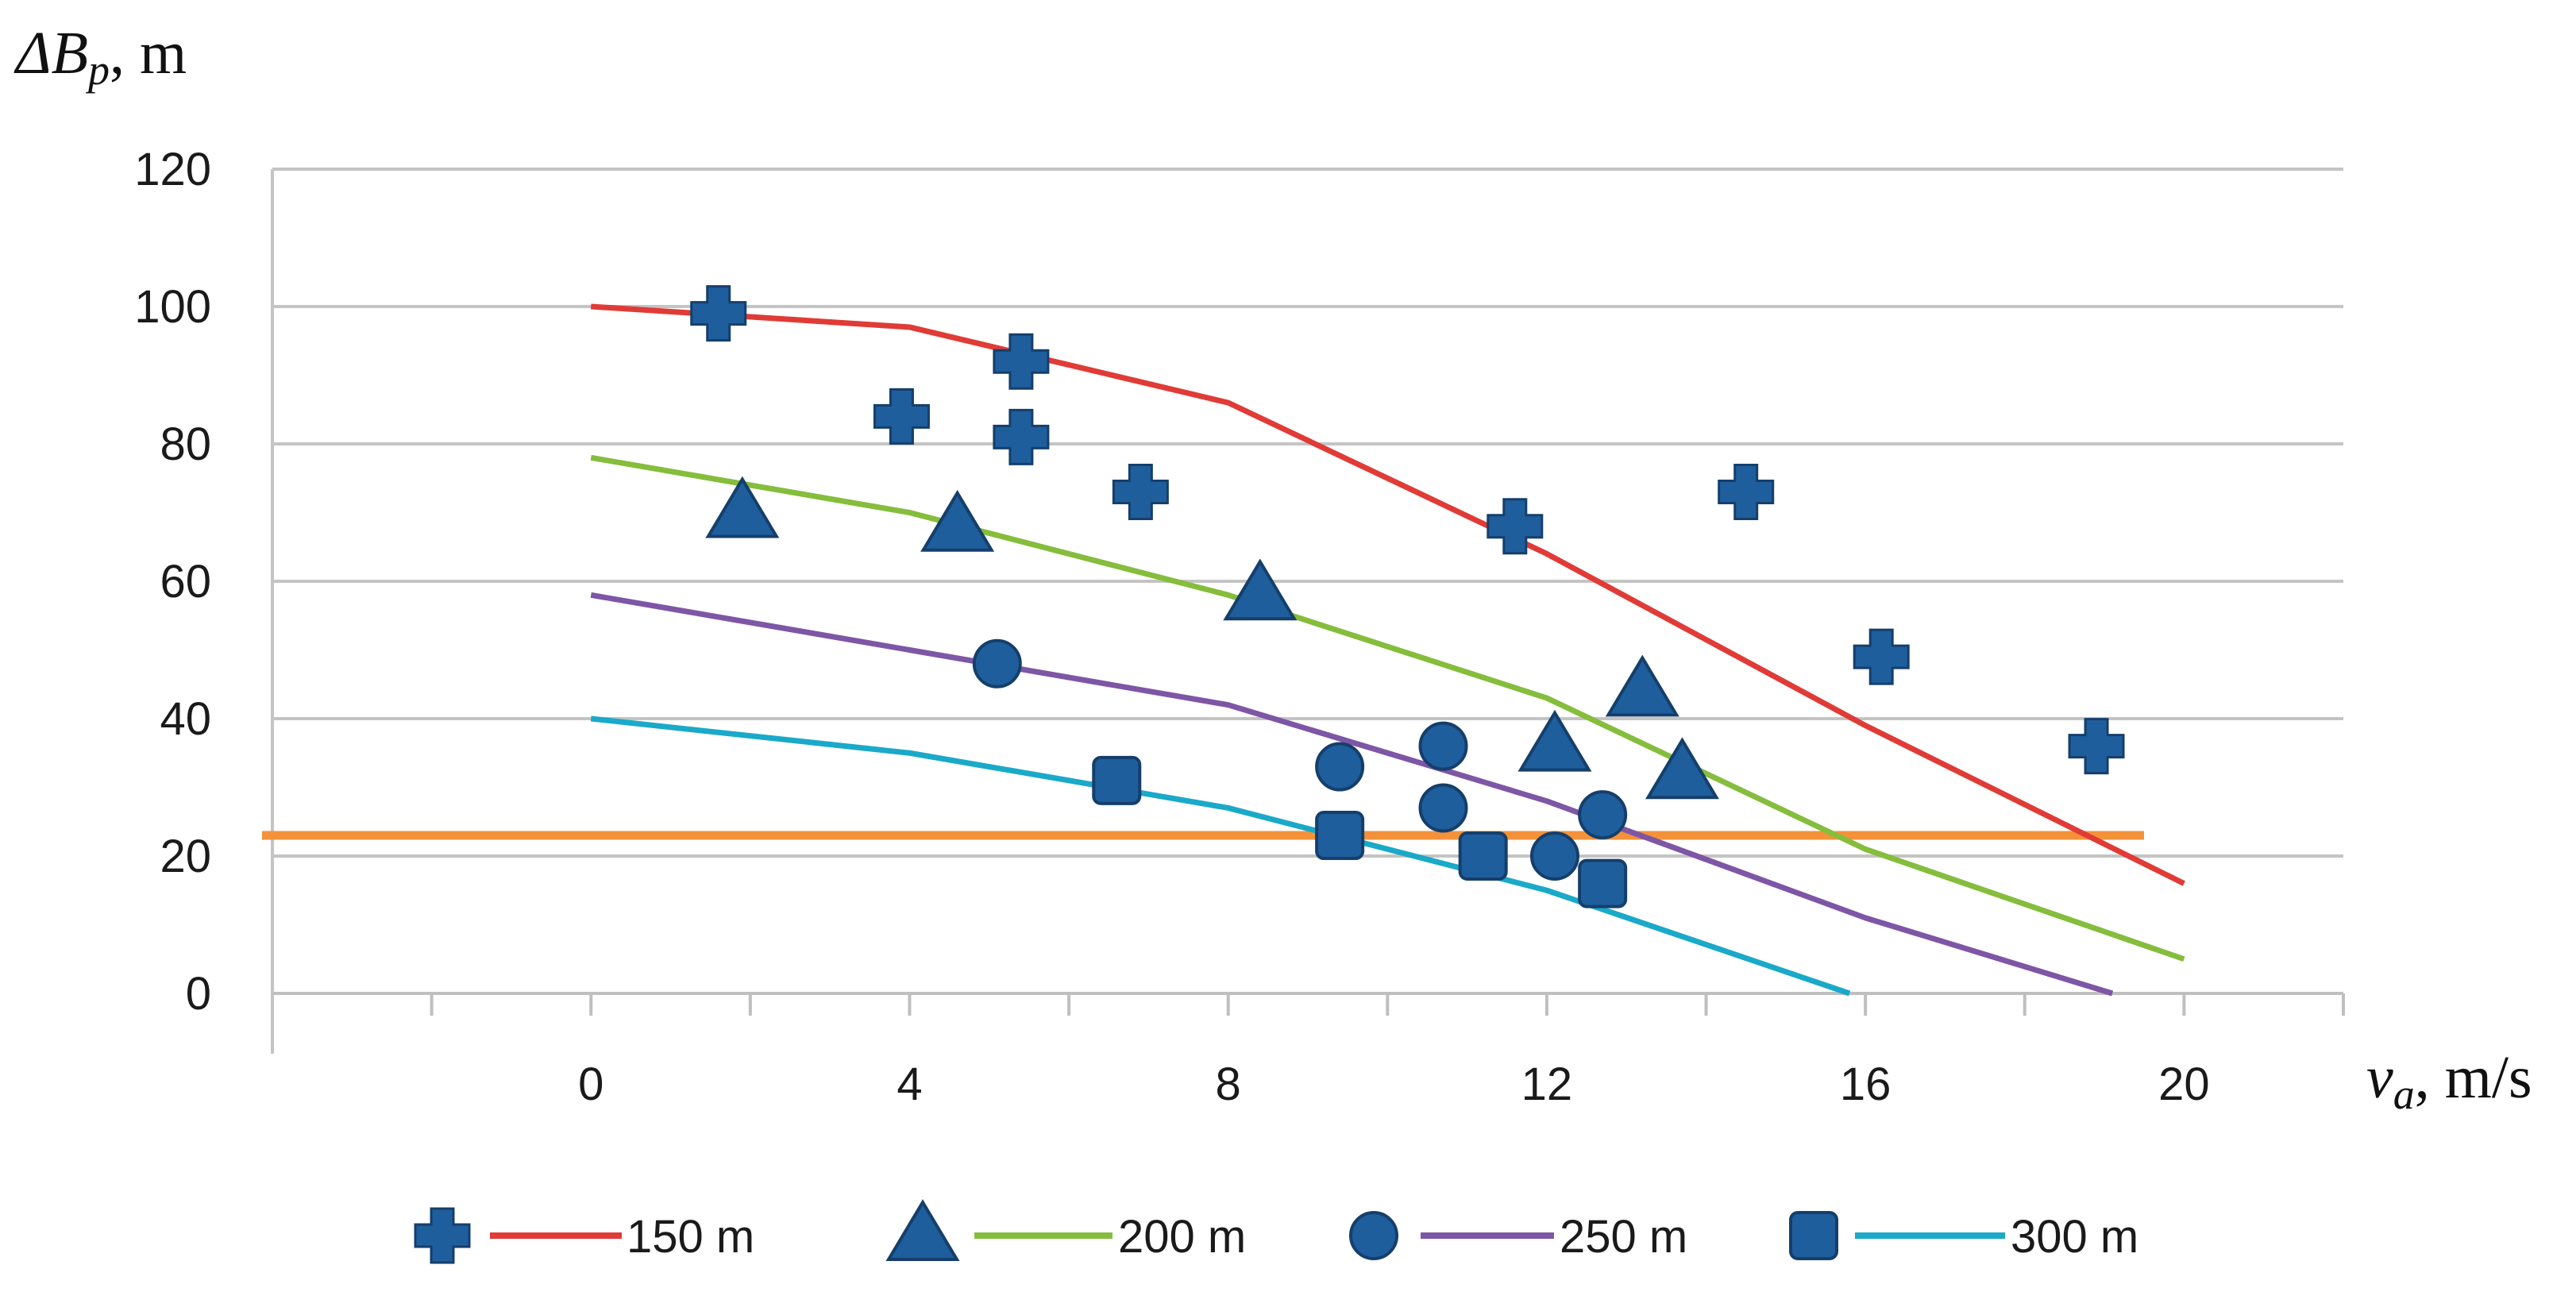 This screenshot has height=1292, width=2576. Describe the element at coordinates (591, 1085) in the screenshot. I see `x-tick-label: 0` at that location.